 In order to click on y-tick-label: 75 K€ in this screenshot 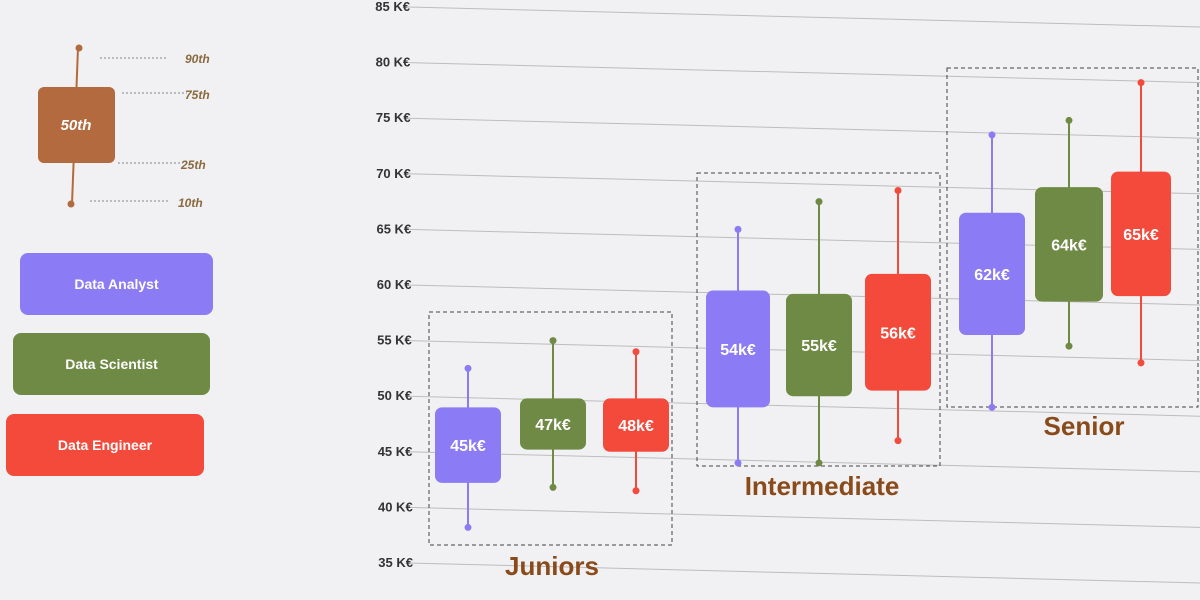, I will do `click(393, 117)`.